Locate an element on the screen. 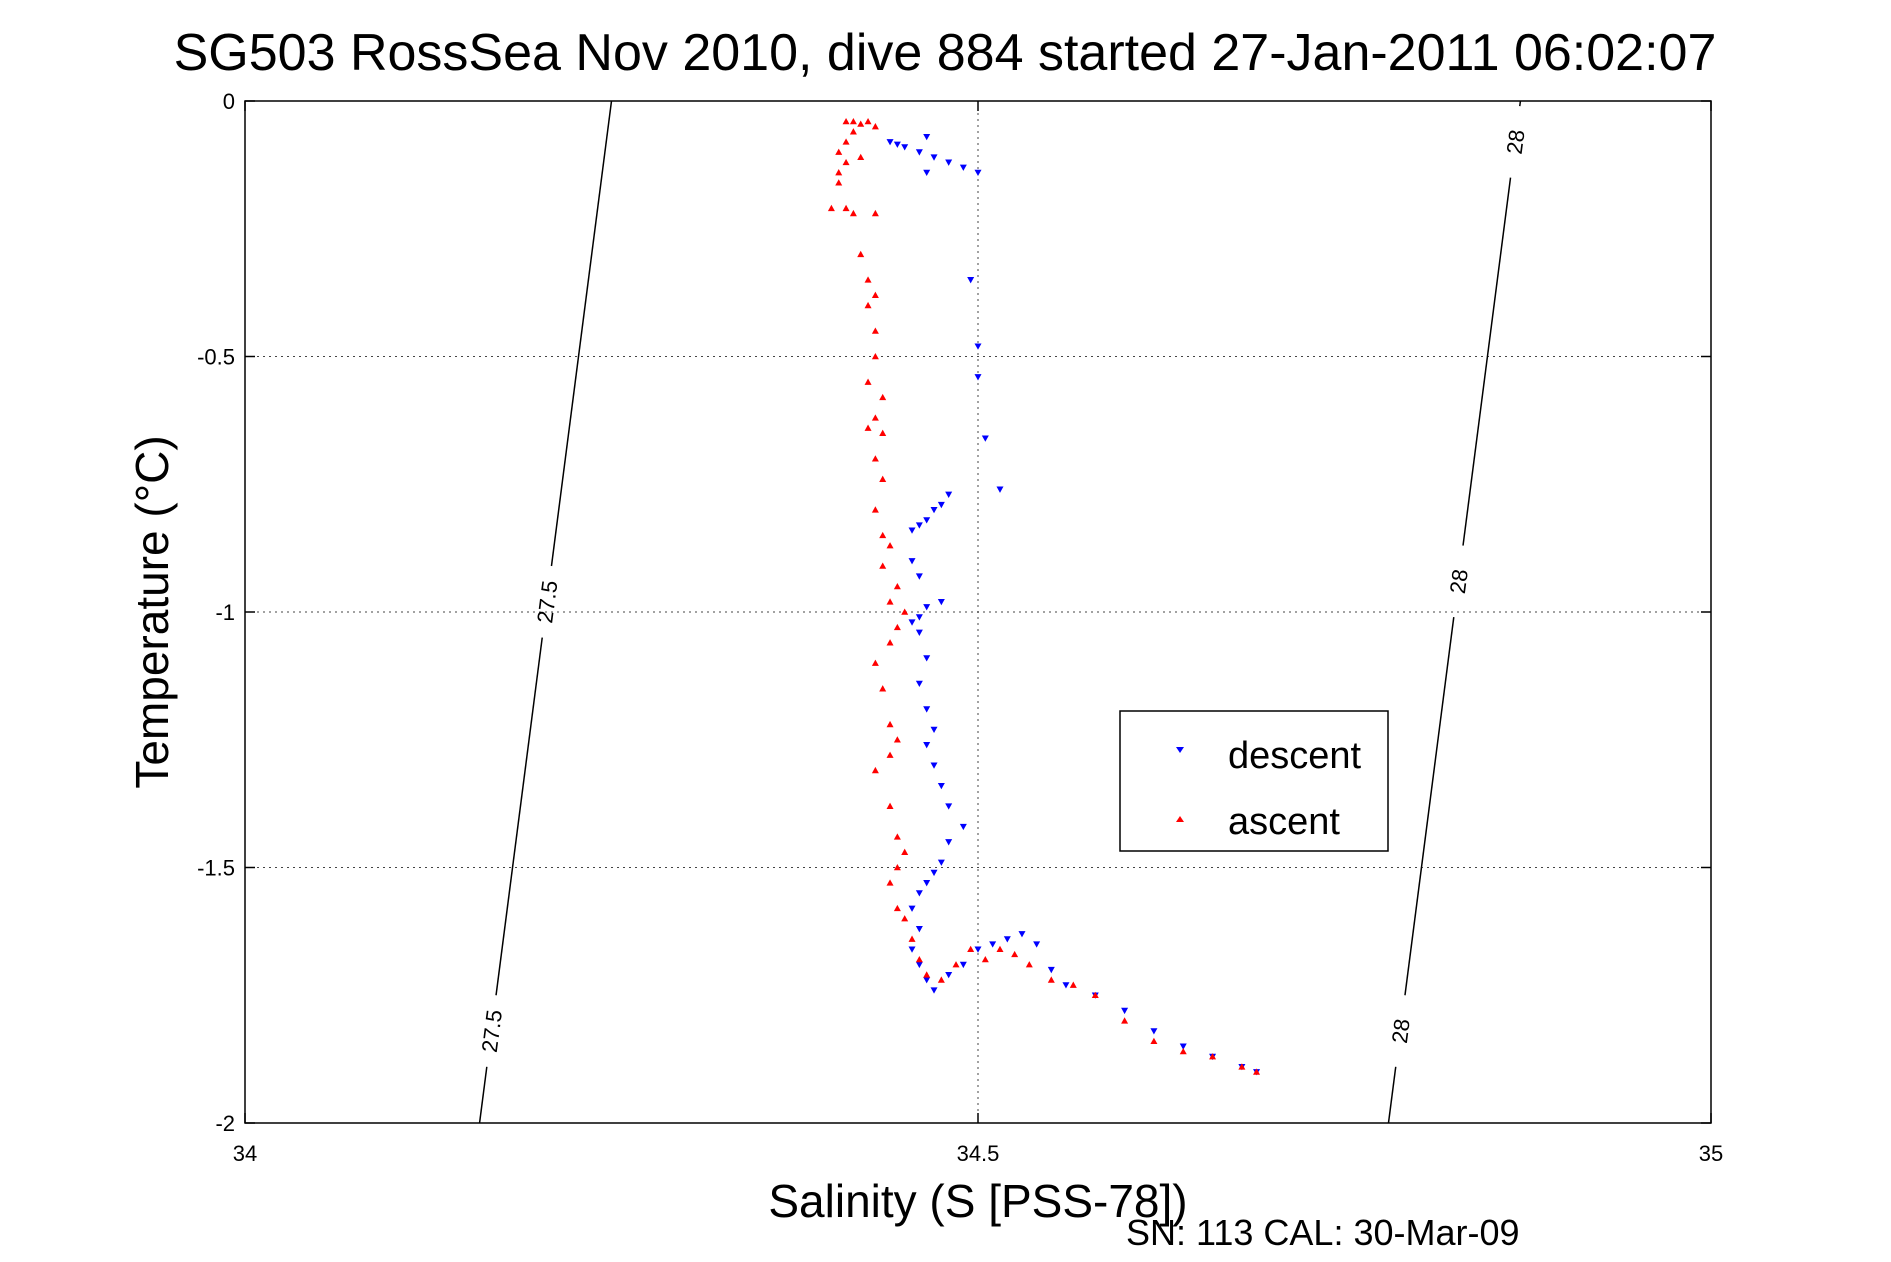  x-tick-label: 34 is located at coordinates (245, 1153).